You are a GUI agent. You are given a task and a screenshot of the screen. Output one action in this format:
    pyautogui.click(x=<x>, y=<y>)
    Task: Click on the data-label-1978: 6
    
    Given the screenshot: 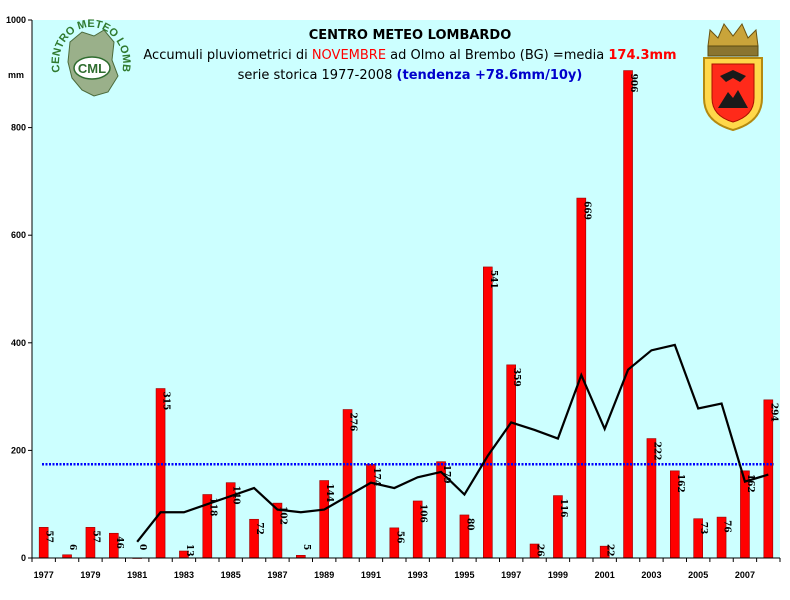 What is the action you would take?
    pyautogui.click(x=72, y=547)
    